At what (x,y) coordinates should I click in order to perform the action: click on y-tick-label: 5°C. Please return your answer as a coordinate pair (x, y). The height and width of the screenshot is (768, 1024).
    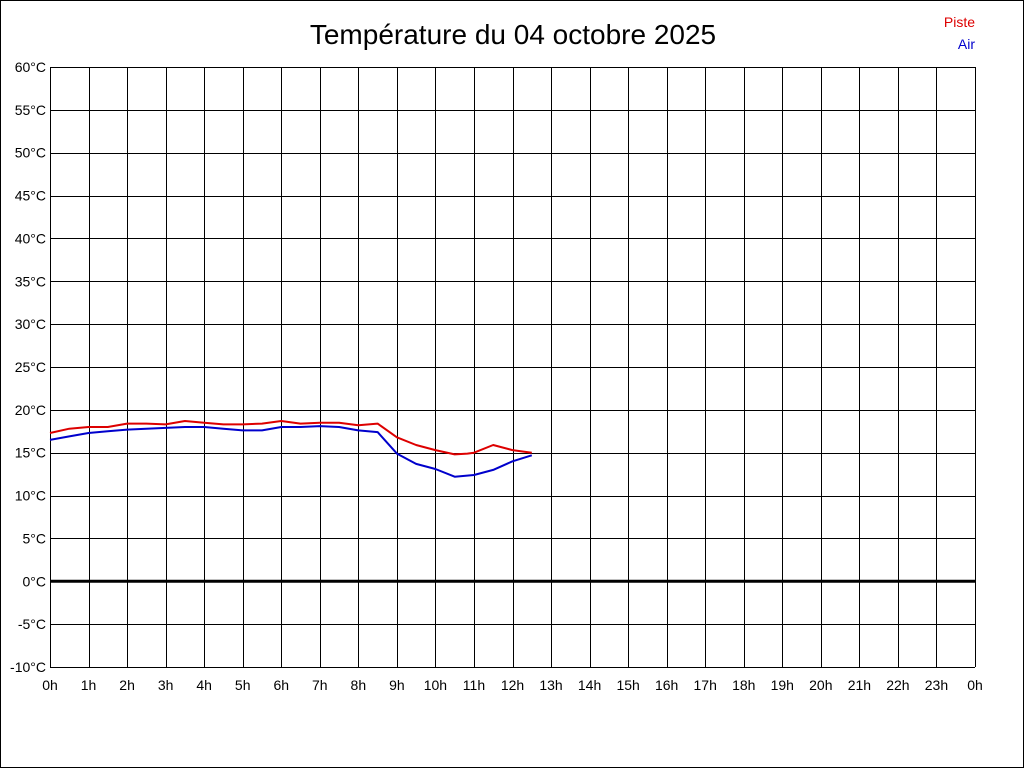
    Looking at the image, I should click on (35, 538).